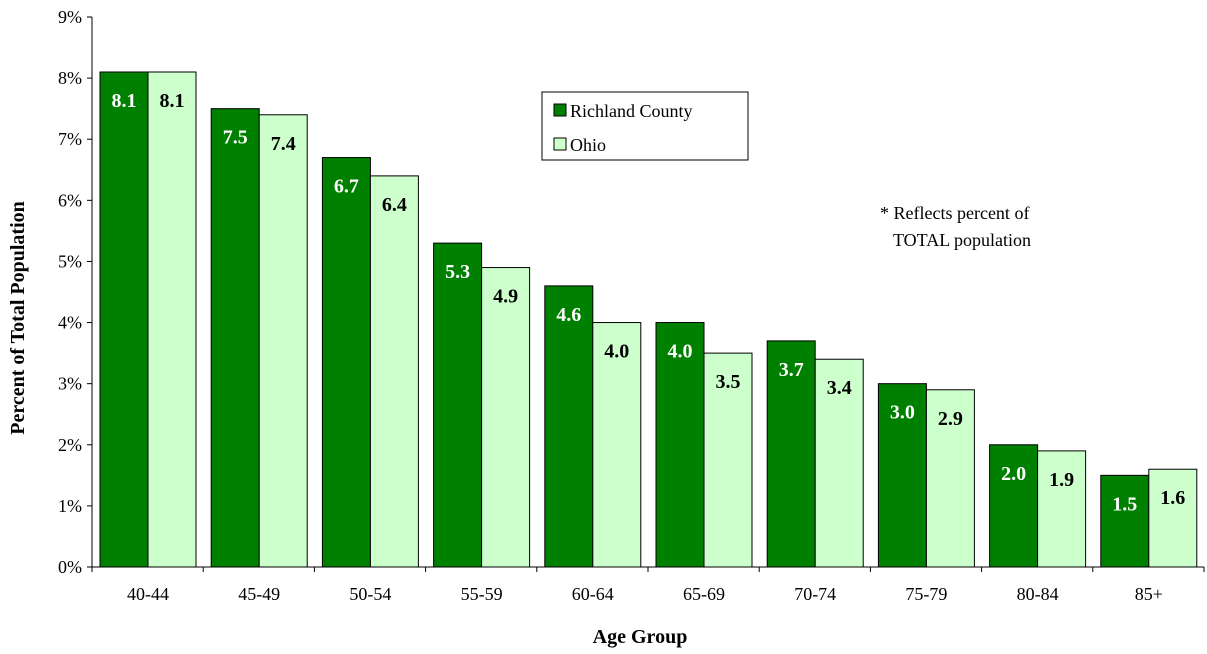  What do you see at coordinates (1038, 594) in the screenshot?
I see `x-tick-label: 80-84` at bounding box center [1038, 594].